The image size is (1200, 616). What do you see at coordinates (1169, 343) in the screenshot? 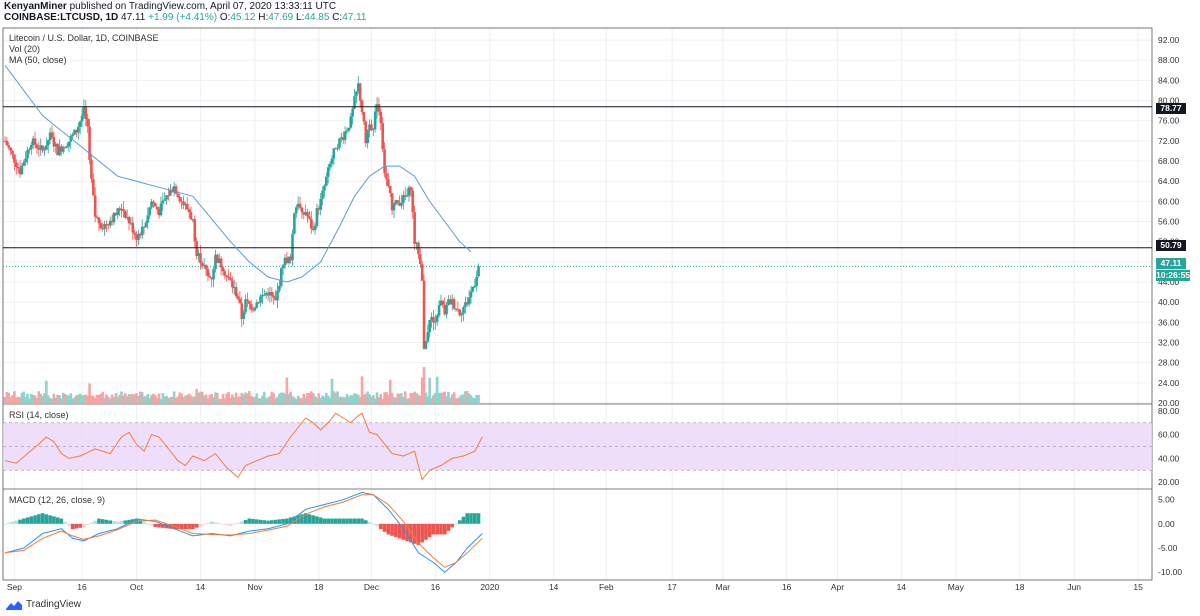
I see `y-tick-label: 32.00` at bounding box center [1169, 343].